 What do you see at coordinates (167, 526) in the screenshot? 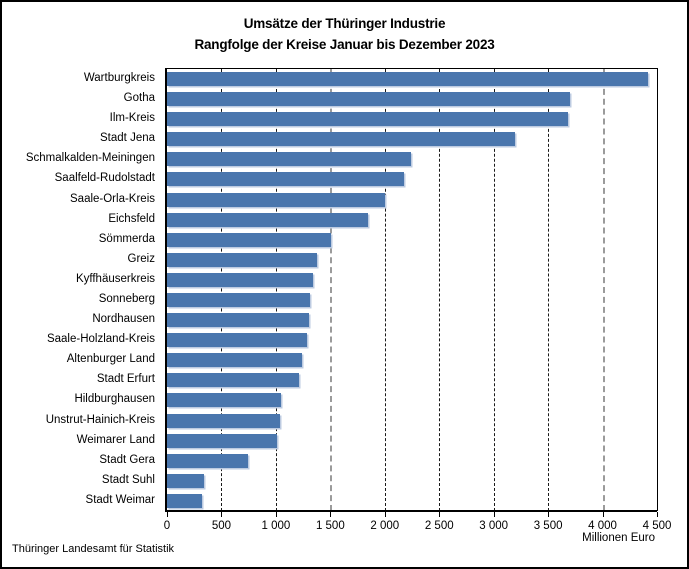
I see `axis-tick-label: 0` at bounding box center [167, 526].